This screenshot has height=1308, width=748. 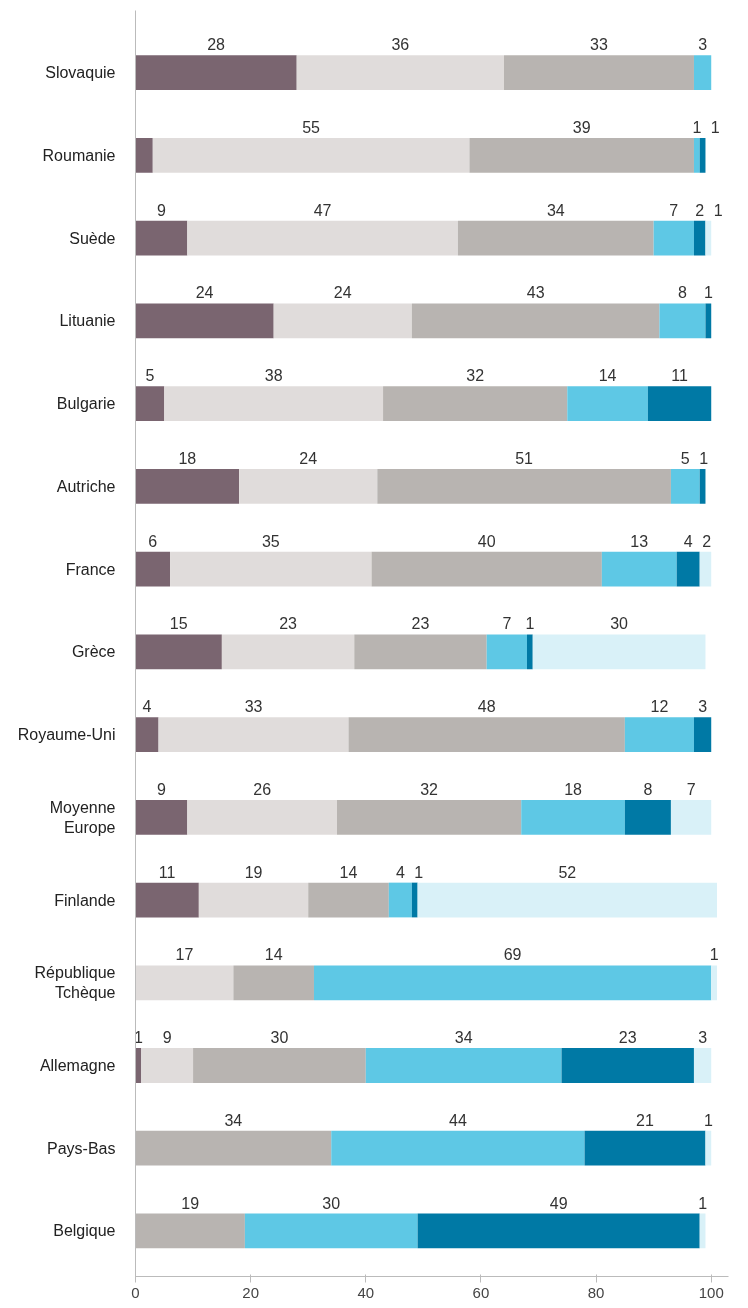 I want to click on data-label: 3, so click(x=703, y=707).